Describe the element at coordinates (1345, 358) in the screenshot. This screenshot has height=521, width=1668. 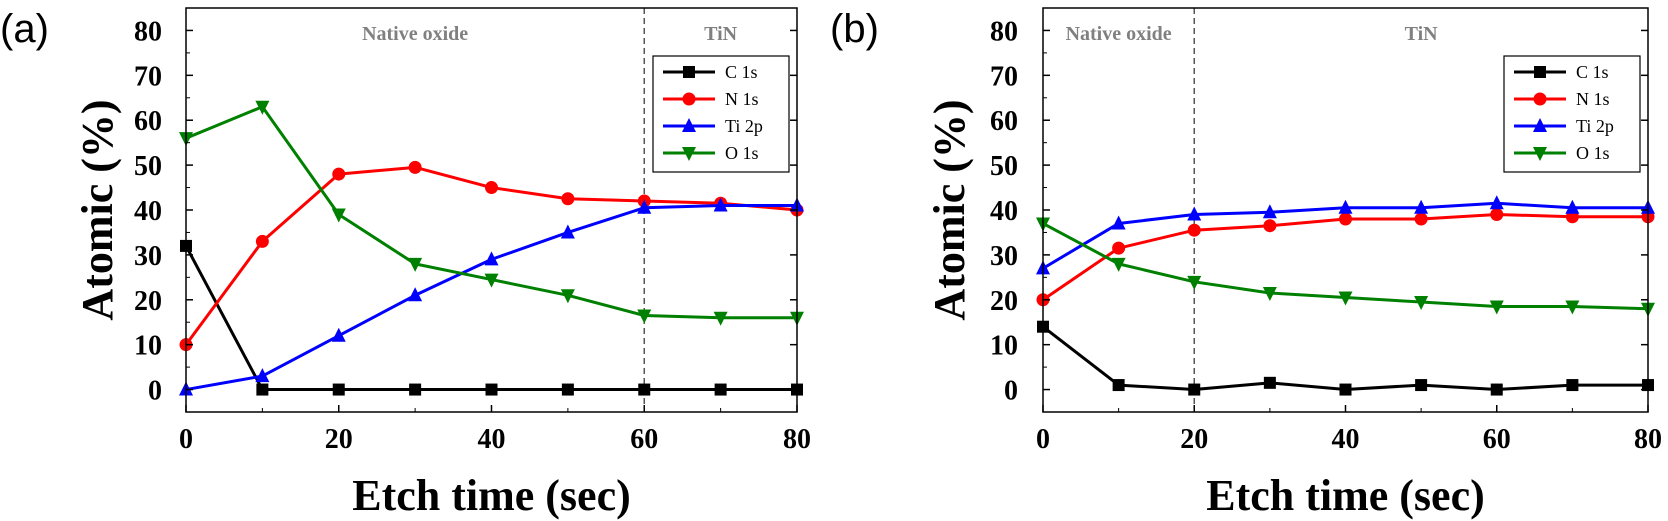
I see `series-line` at that location.